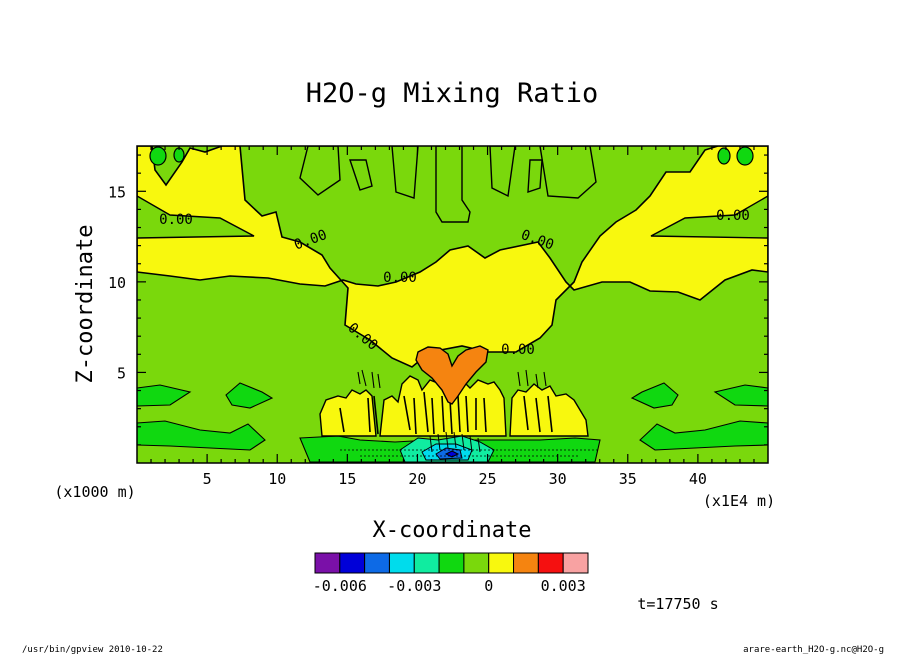  What do you see at coordinates (698, 479) in the screenshot?
I see `x-tick-label: 40` at bounding box center [698, 479].